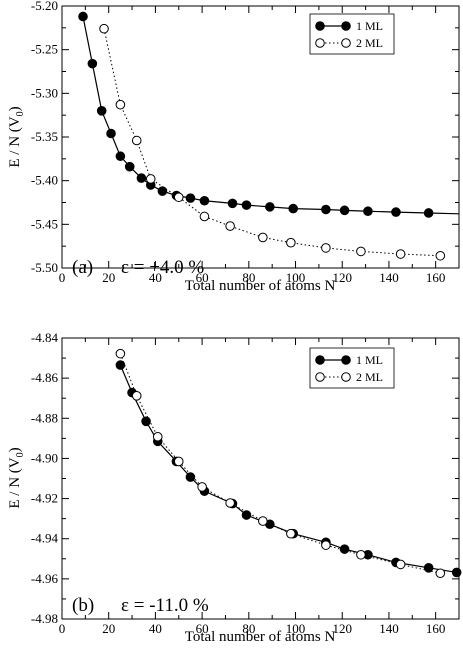 The image size is (463, 648). I want to click on y-tick-label: -5.40, so click(44, 180).